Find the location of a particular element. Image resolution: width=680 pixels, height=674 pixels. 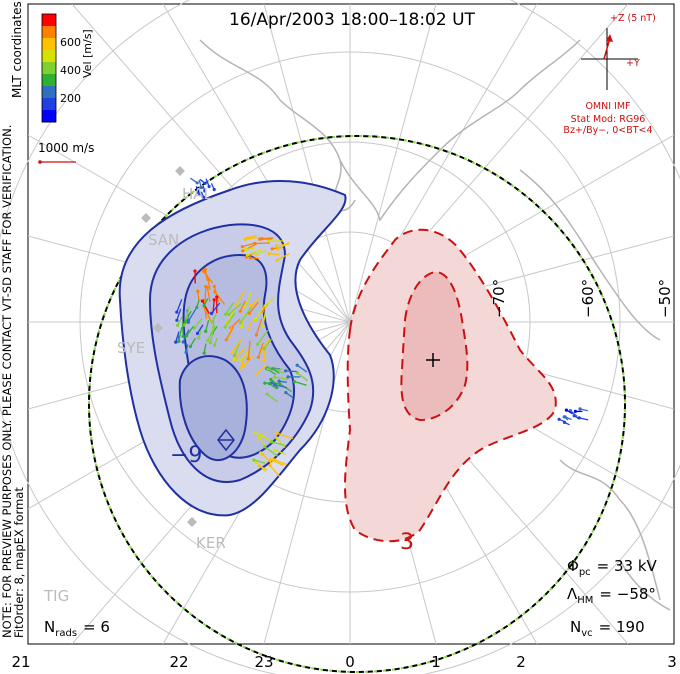

mlt-label-23: 23 is located at coordinates (263, 662).